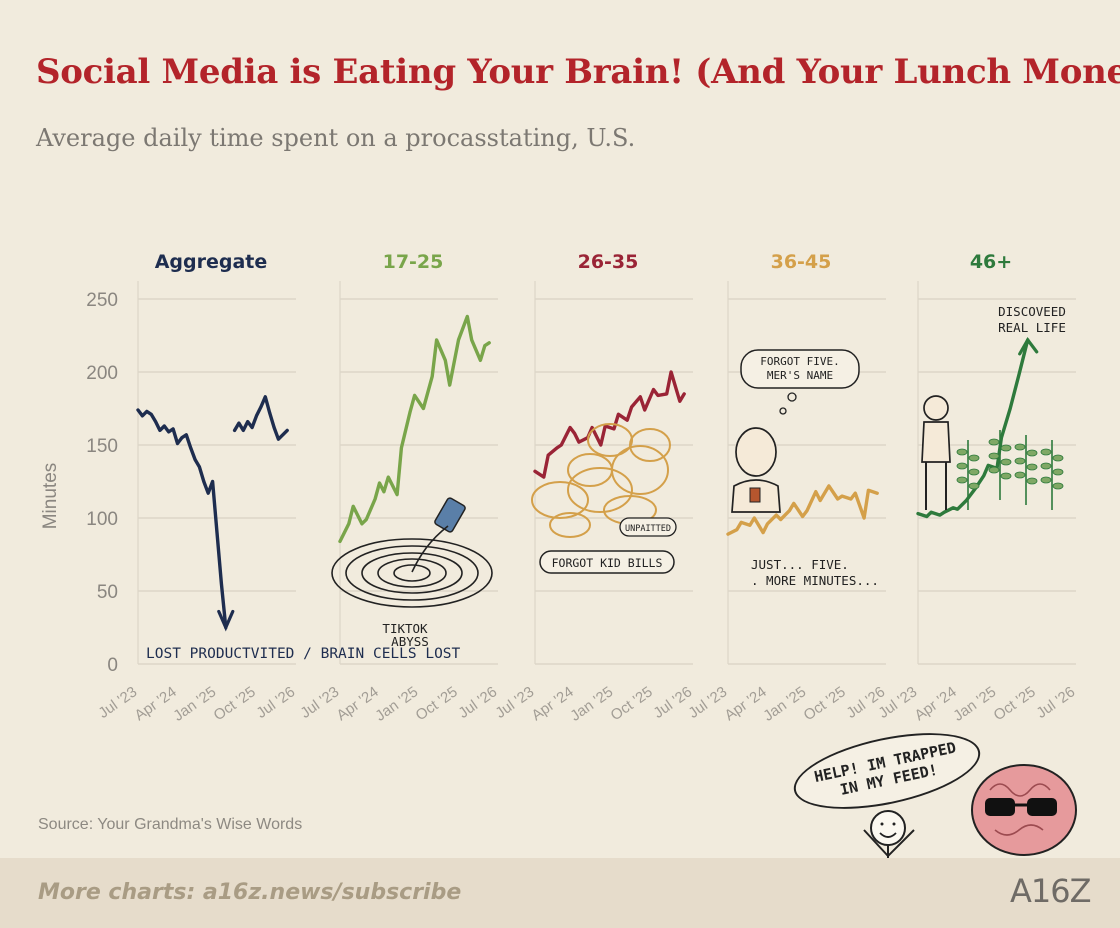 This screenshot has height=928, width=1120. What do you see at coordinates (783, 411) in the screenshot?
I see `thought-dot` at bounding box center [783, 411].